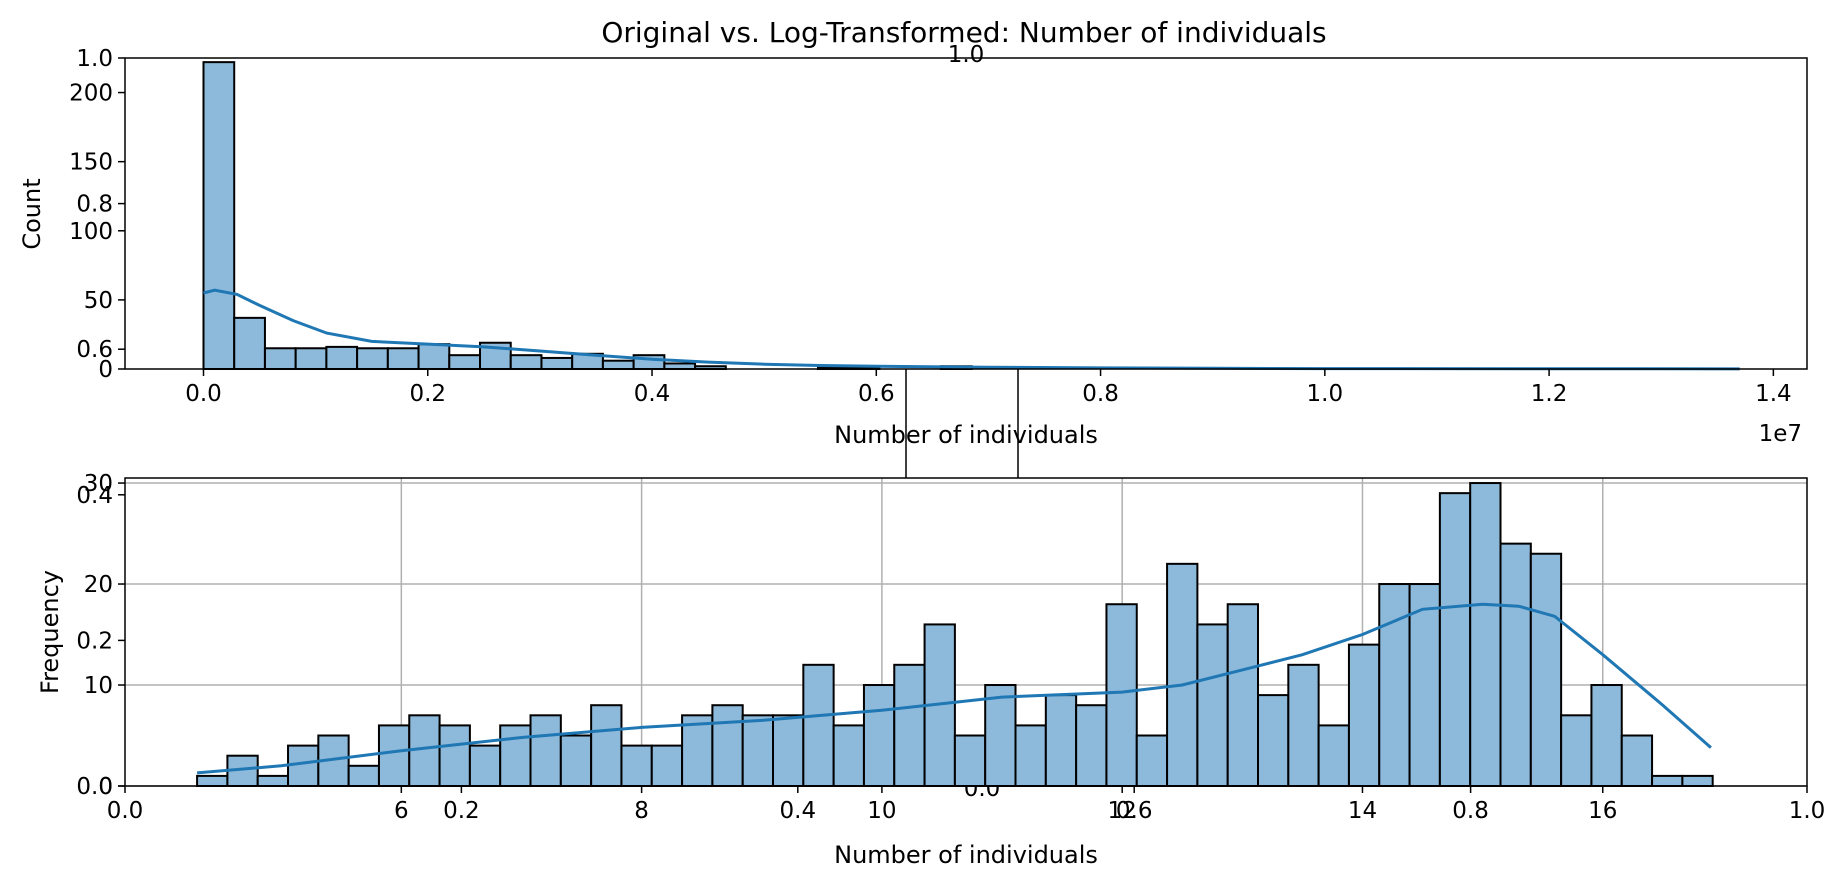 The image size is (1838, 886). I want to click on log-ytick-label-1: 10, so click(98, 686).